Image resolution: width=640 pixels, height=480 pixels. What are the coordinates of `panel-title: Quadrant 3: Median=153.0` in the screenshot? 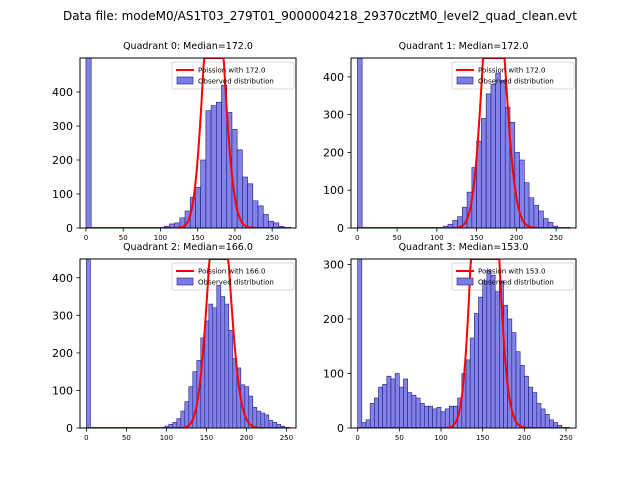 It's located at (464, 247).